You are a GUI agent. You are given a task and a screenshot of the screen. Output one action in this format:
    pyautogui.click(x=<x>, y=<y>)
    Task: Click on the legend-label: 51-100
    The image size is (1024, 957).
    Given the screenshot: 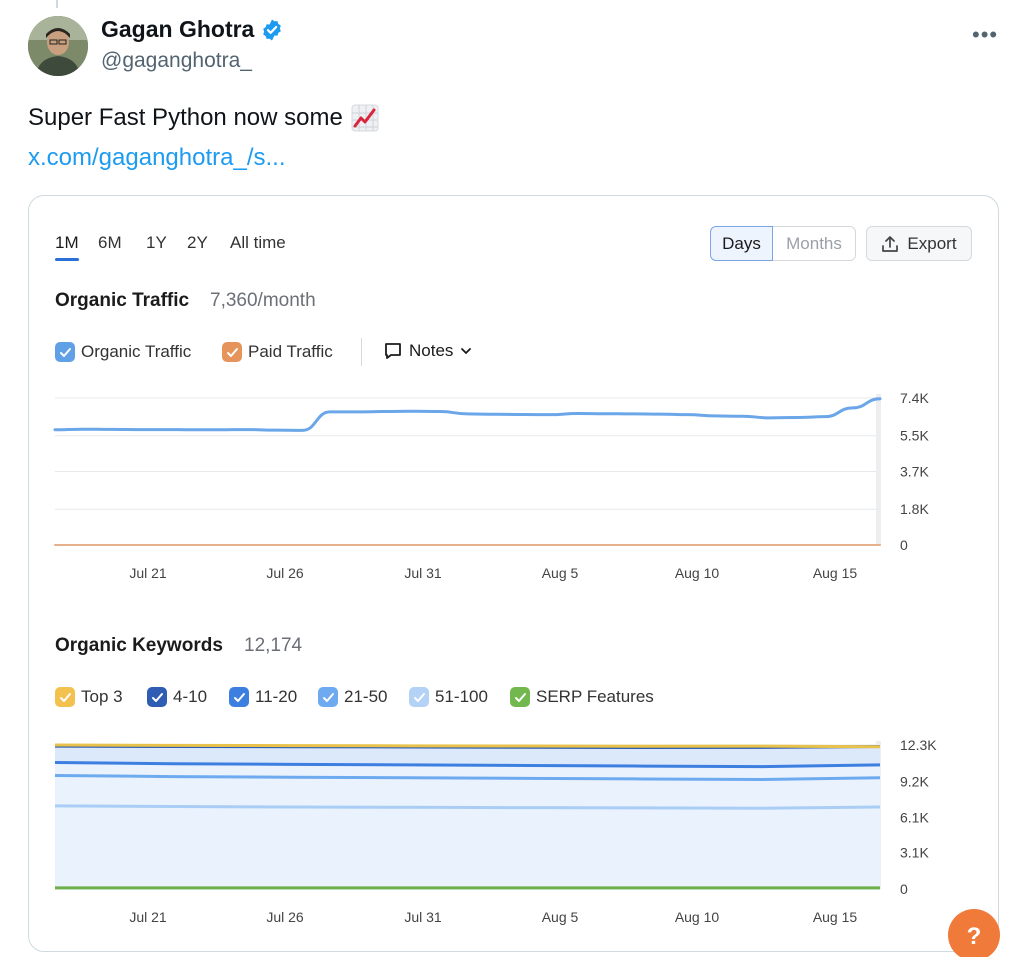 What is the action you would take?
    pyautogui.click(x=461, y=696)
    